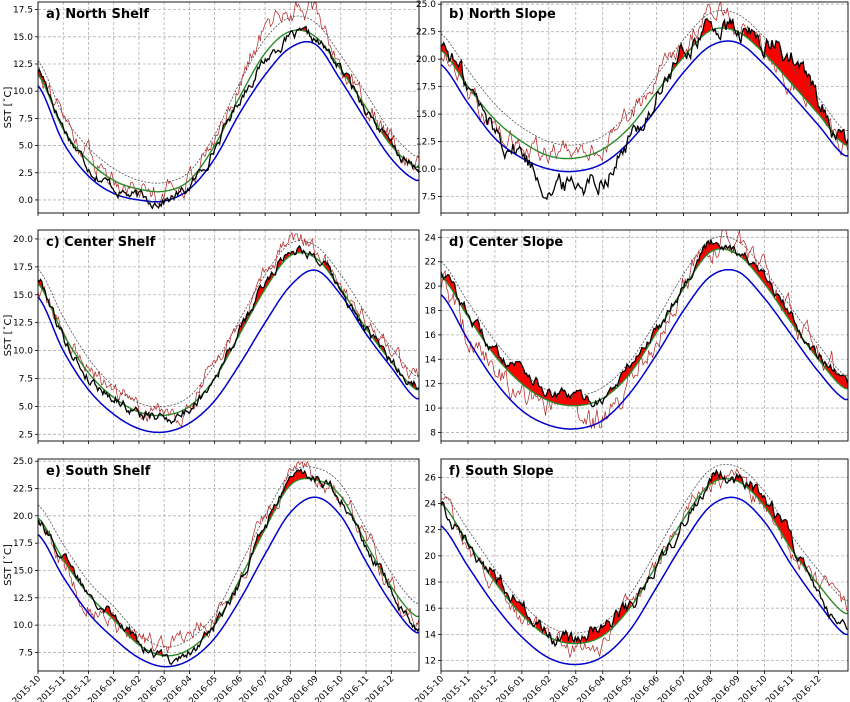  What do you see at coordinates (98, 471) in the screenshot?
I see `panel-title: e) South Shelf` at bounding box center [98, 471].